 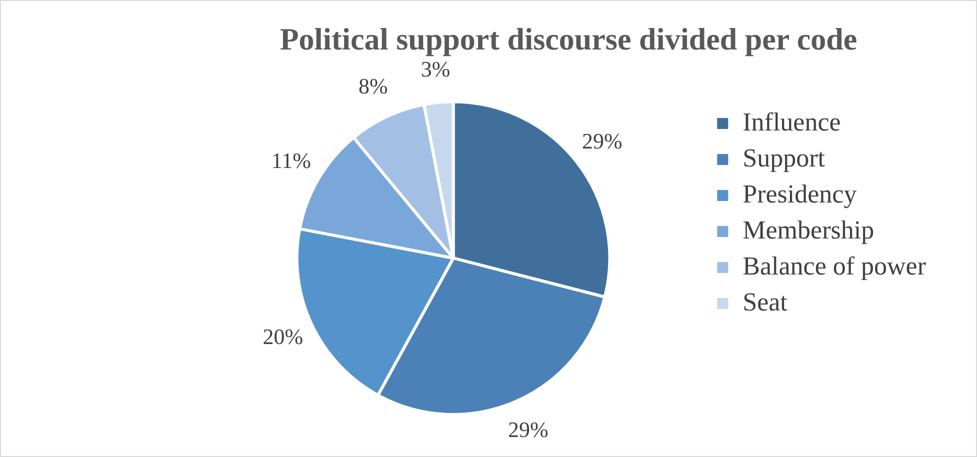 What do you see at coordinates (569, 39) in the screenshot?
I see `chart-title: Political support discourse divided per code` at bounding box center [569, 39].